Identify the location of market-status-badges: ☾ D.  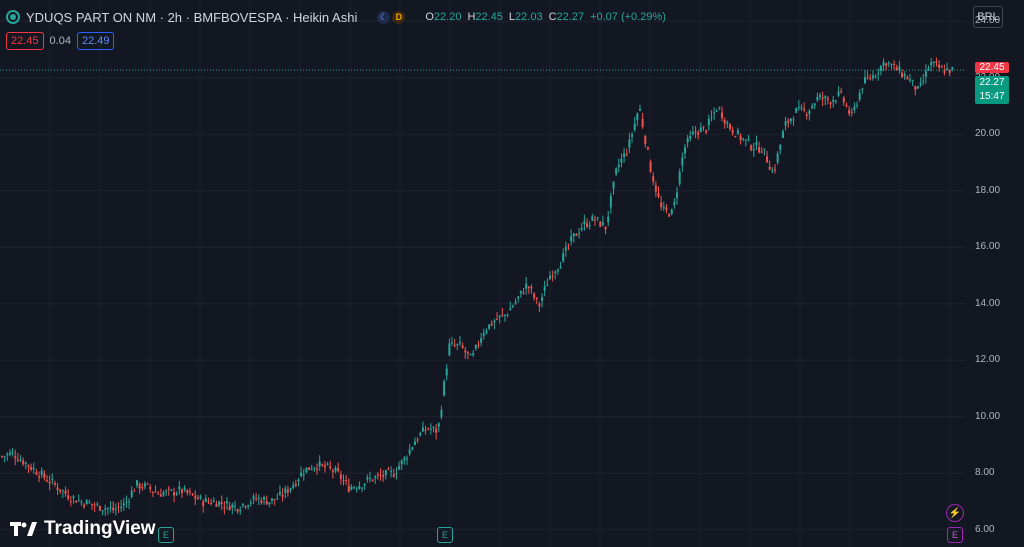
(391, 17).